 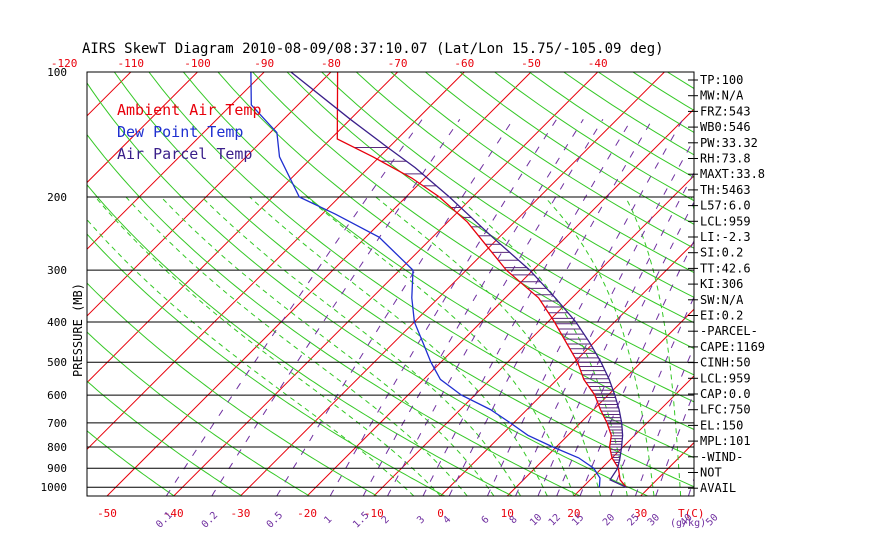 I want to click on index-entry: FRZ:543, so click(x=725, y=111).